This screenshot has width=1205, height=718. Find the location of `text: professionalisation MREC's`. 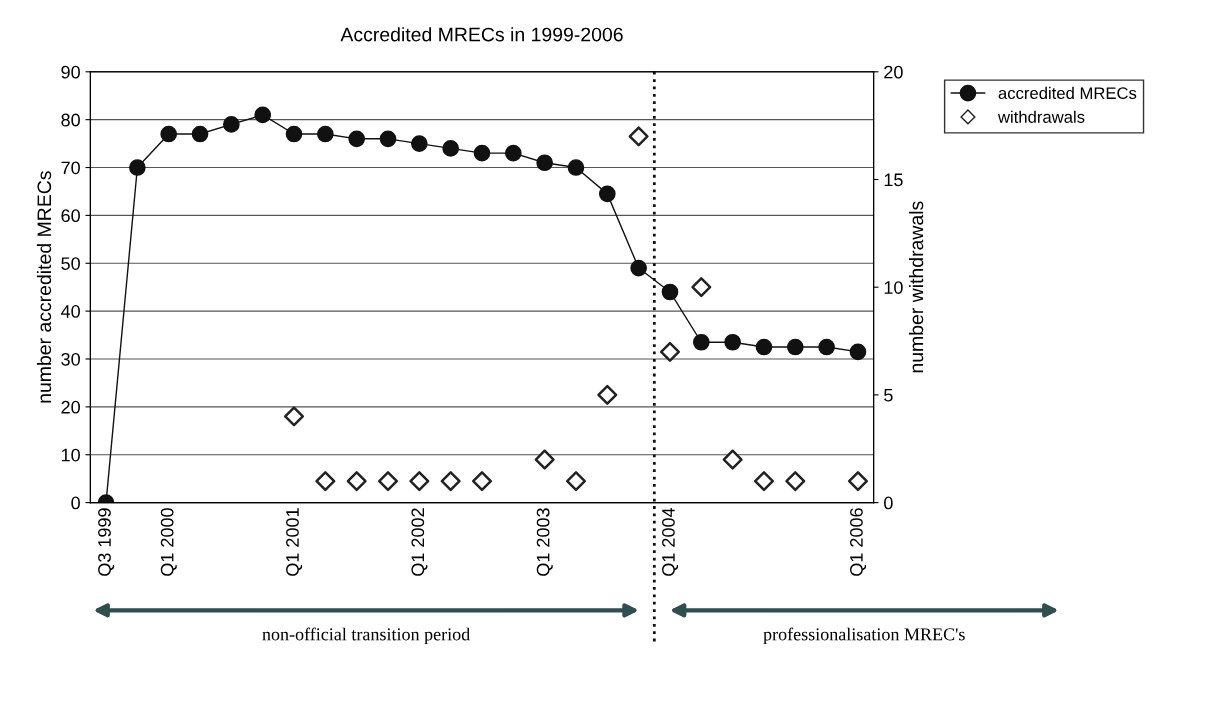

text: professionalisation MREC's is located at coordinates (864, 636).